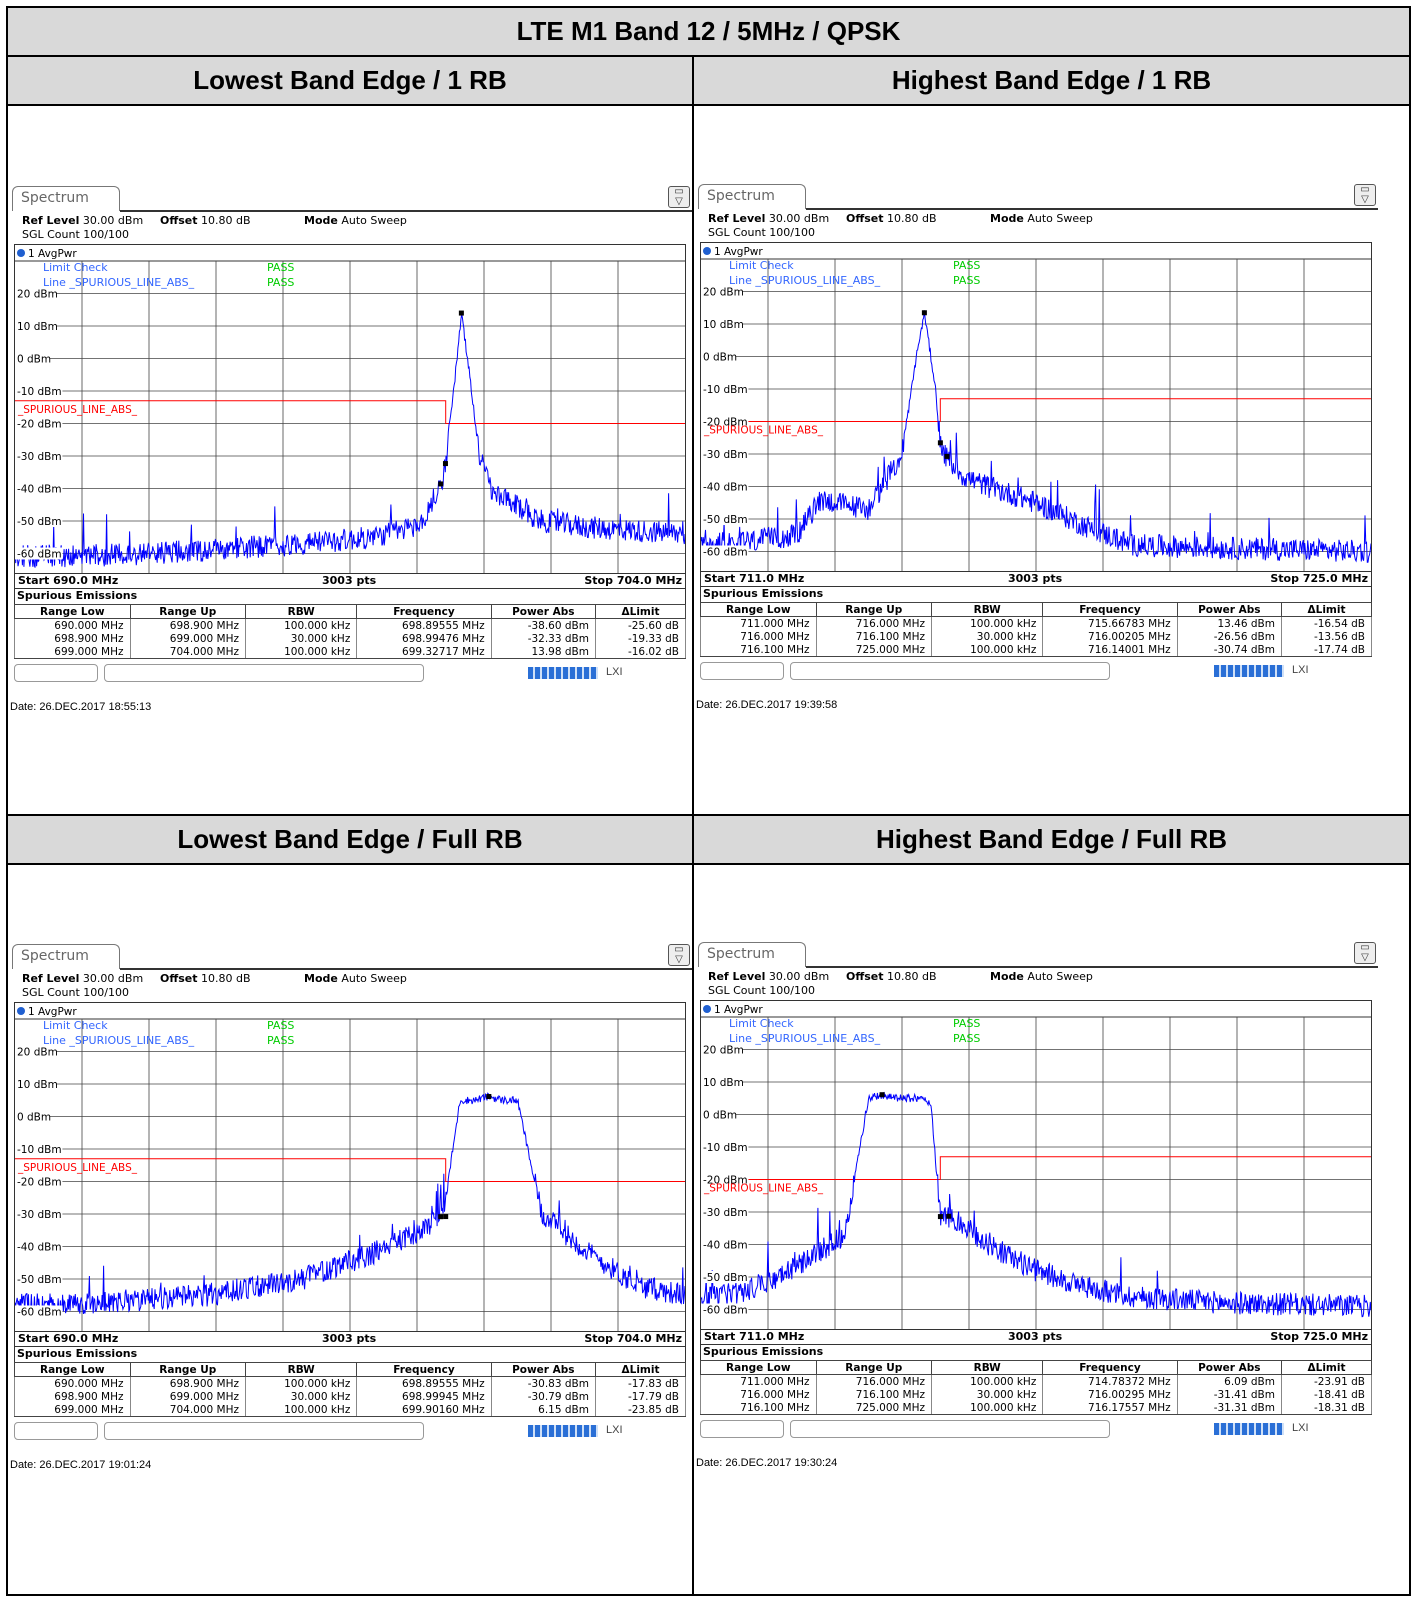 The height and width of the screenshot is (1599, 1421). Describe the element at coordinates (543, 1369) in the screenshot. I see `table-header: Power Abs` at that location.